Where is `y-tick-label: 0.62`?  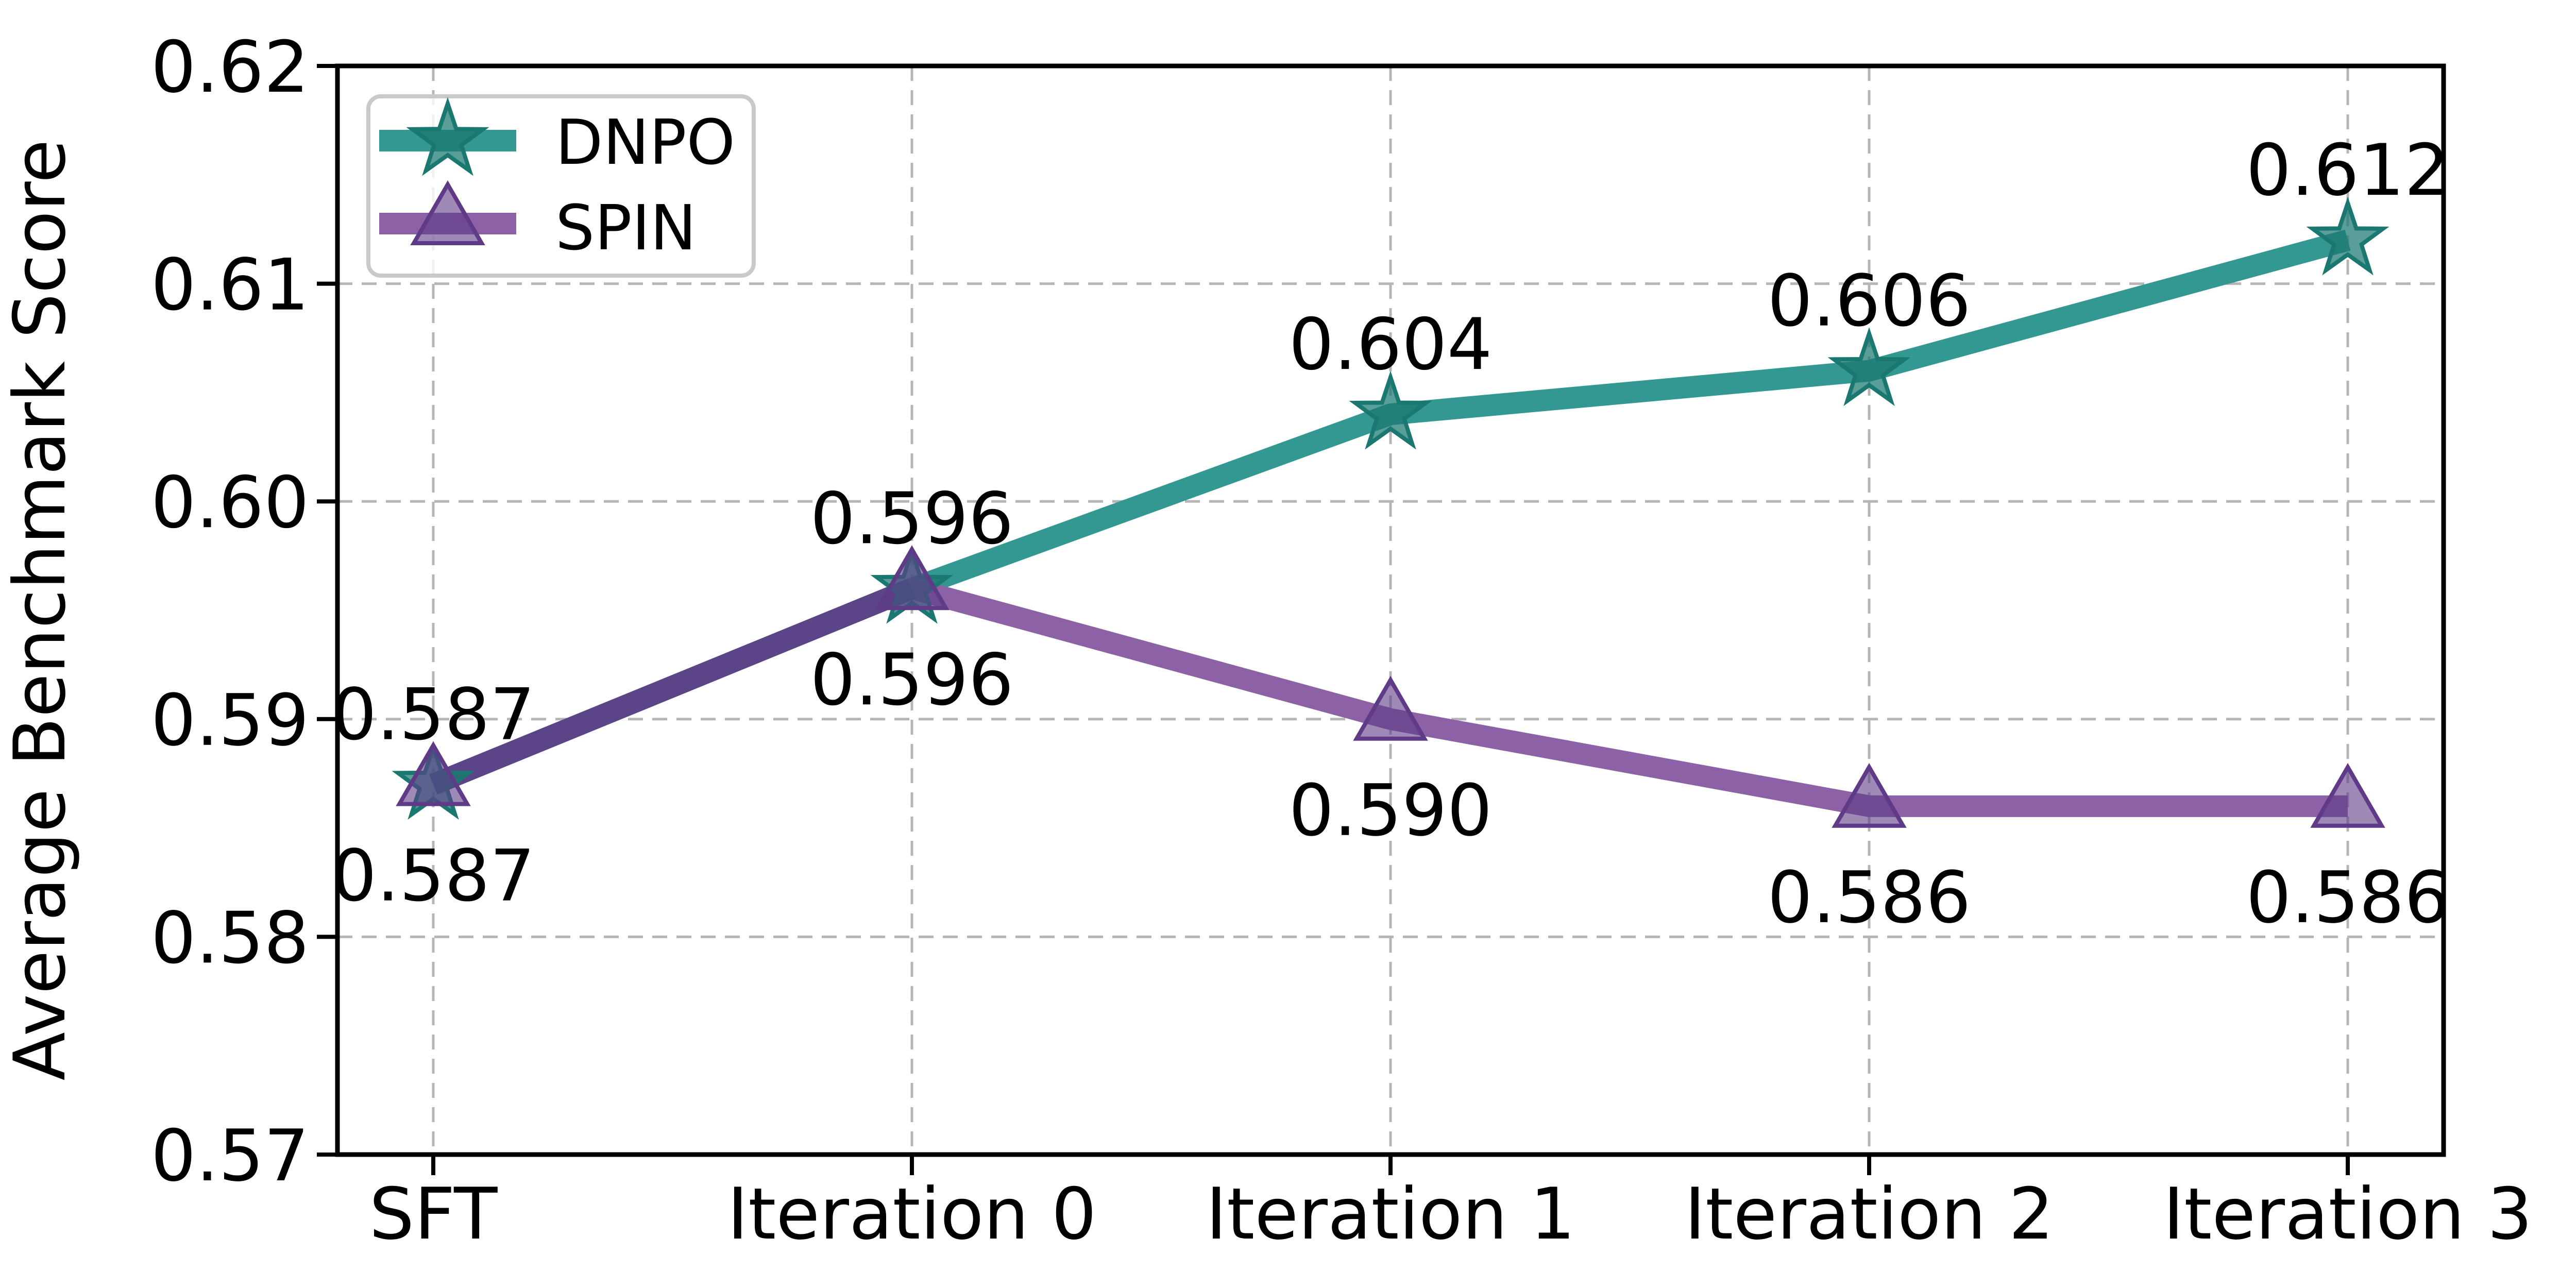
y-tick-label: 0.62 is located at coordinates (230, 67).